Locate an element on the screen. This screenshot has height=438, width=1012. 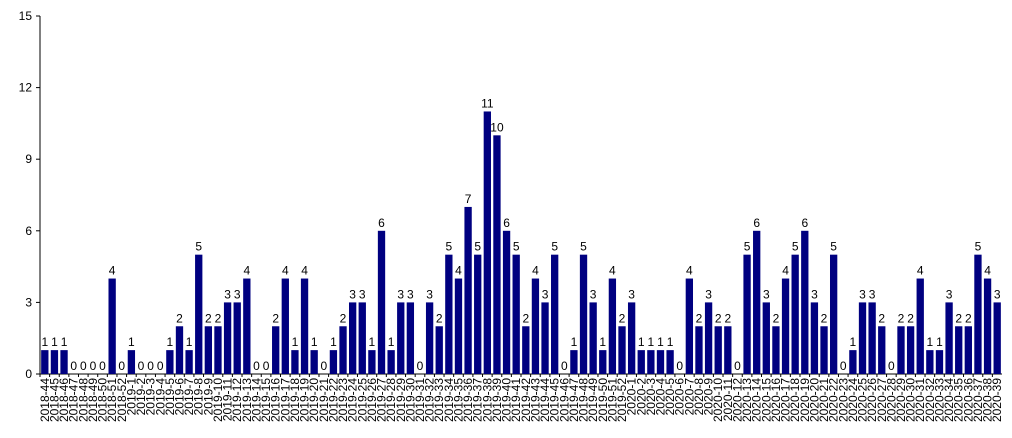
x-tick-label: 2020-18 is located at coordinates (795, 400).